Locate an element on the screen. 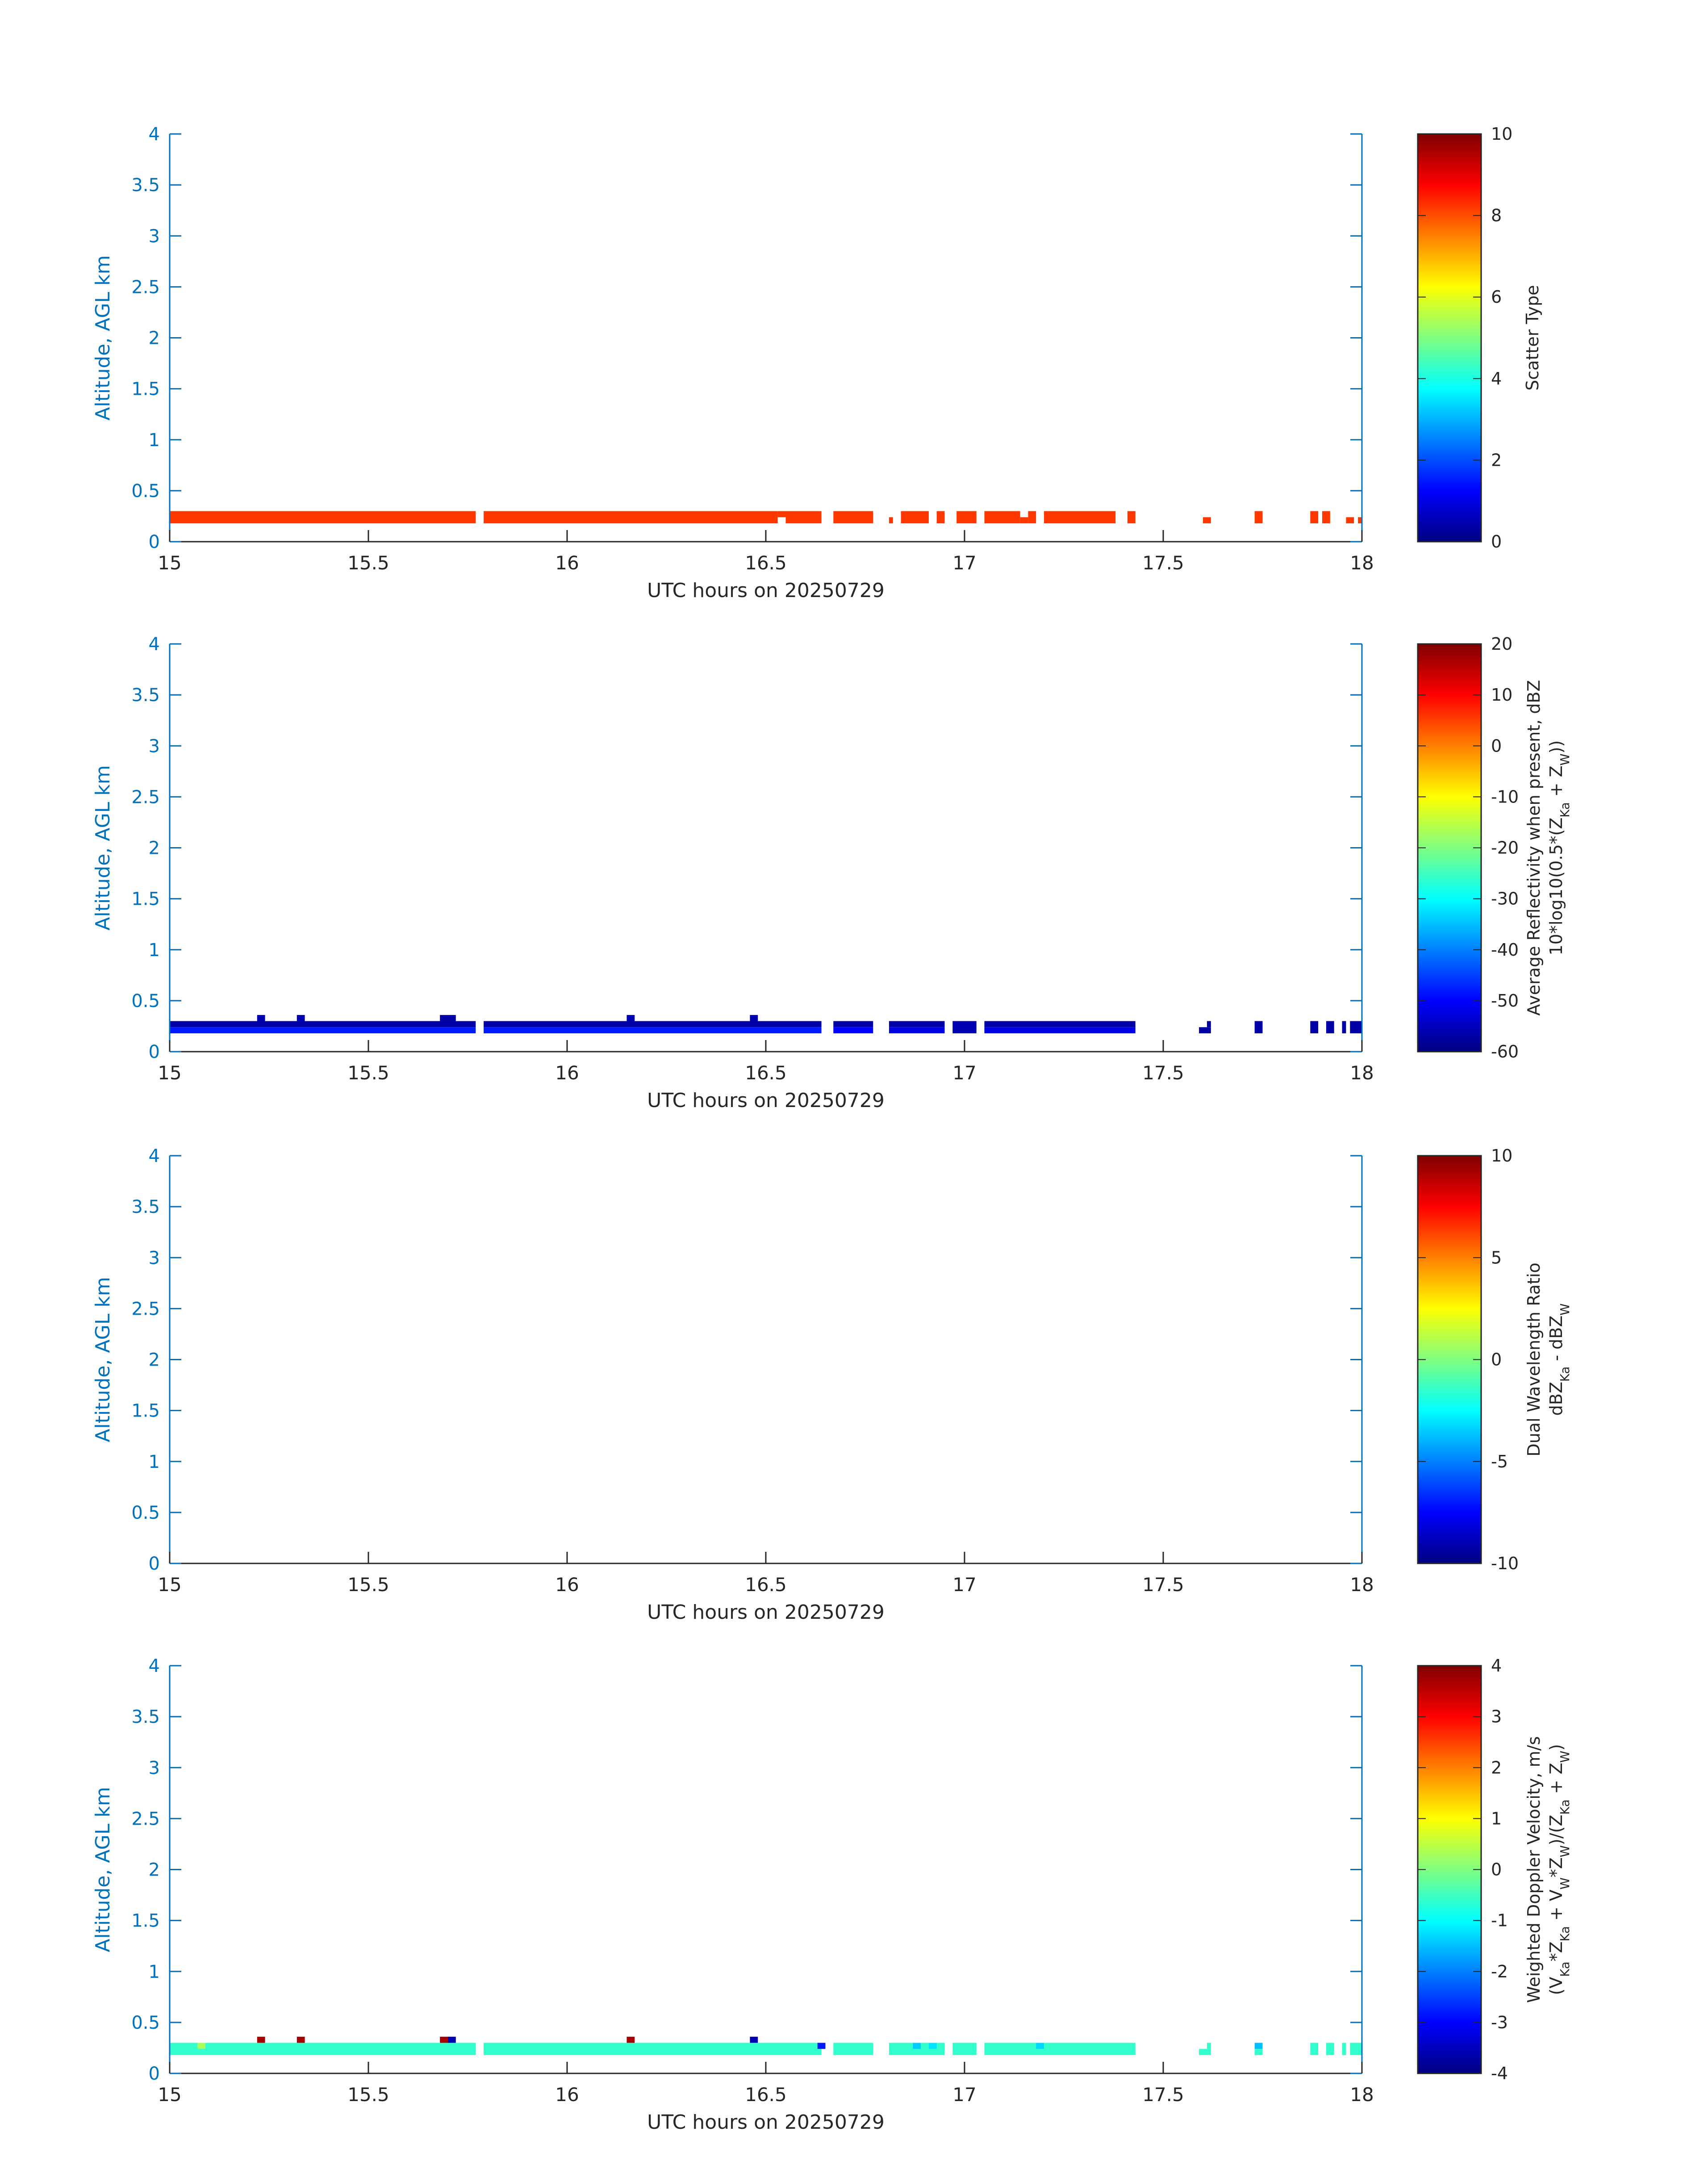  colorbar-tick-label: 3 is located at coordinates (1496, 1716).